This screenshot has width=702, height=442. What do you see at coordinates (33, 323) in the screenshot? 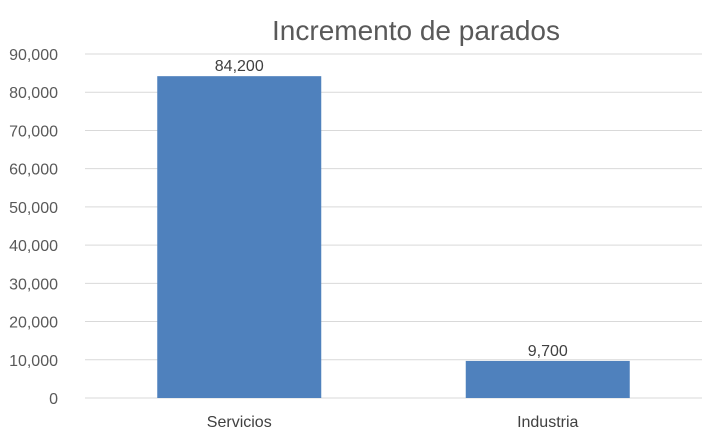
I see `y-tick-label: 20,000` at bounding box center [33, 323].